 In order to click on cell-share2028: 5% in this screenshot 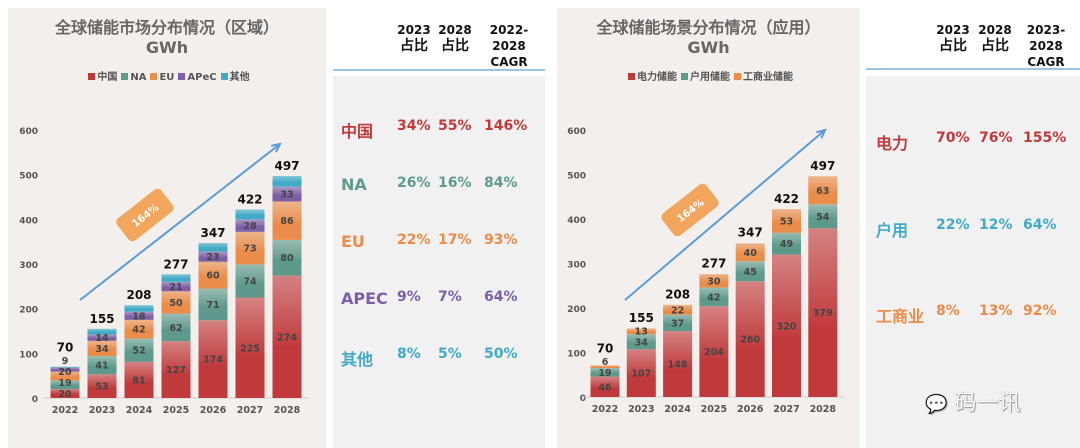, I will do `click(450, 354)`.